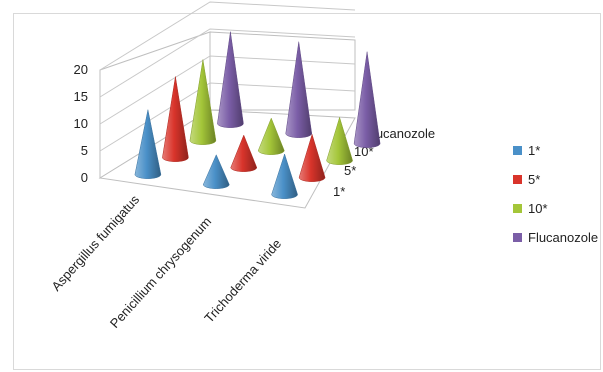 The height and width of the screenshot is (372, 603). Describe the element at coordinates (555, 194) in the screenshot. I see `legend: 1* 5* 10* Flucanozole` at that location.